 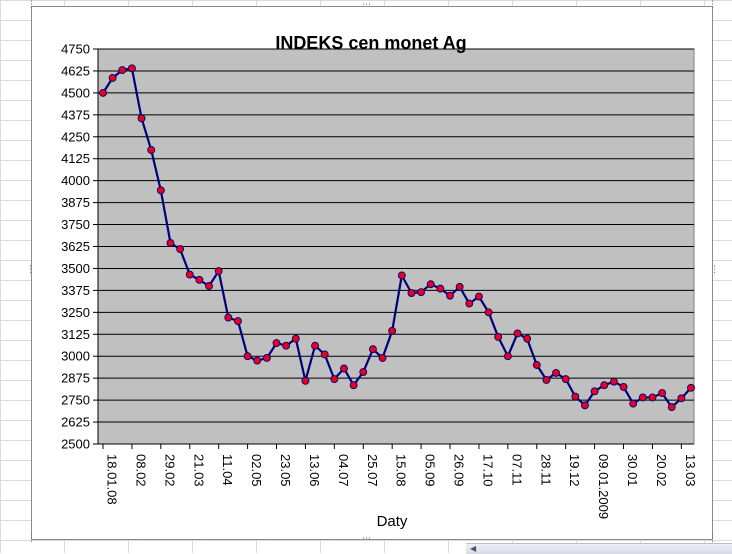 What do you see at coordinates (75, 180) in the screenshot?
I see `y-tick-label: 4000` at bounding box center [75, 180].